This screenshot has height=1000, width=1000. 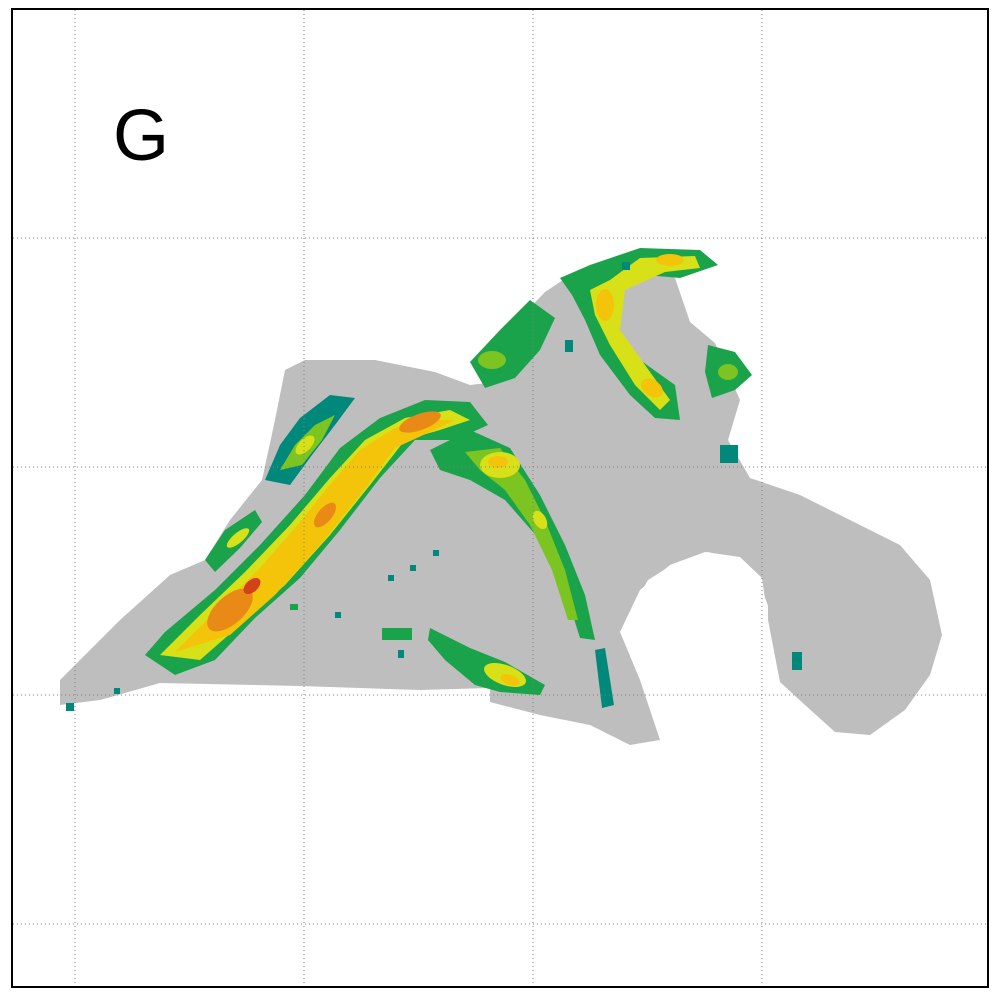 I want to click on hotspot-nw-band-peak, so click(x=305, y=445).